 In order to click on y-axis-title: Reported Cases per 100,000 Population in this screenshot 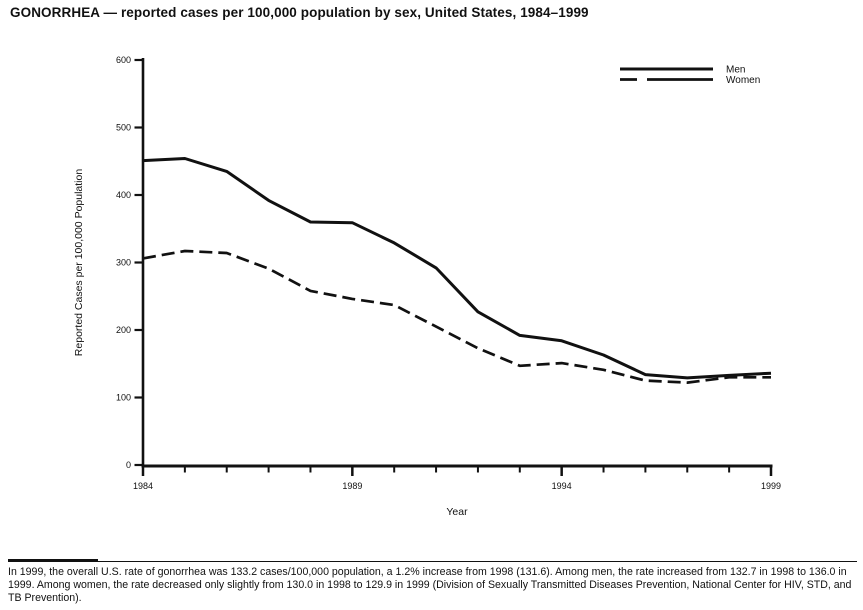, I will do `click(79, 263)`.